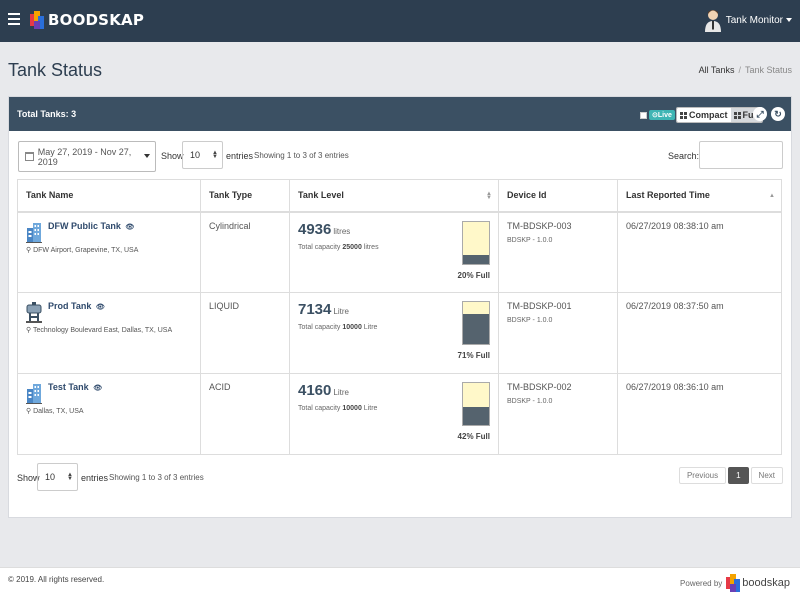 The image size is (800, 600). Describe the element at coordinates (558, 252) in the screenshot. I see `cell-device-id: TM-BDSKP-003 BDSKP - 1.0.0` at that location.